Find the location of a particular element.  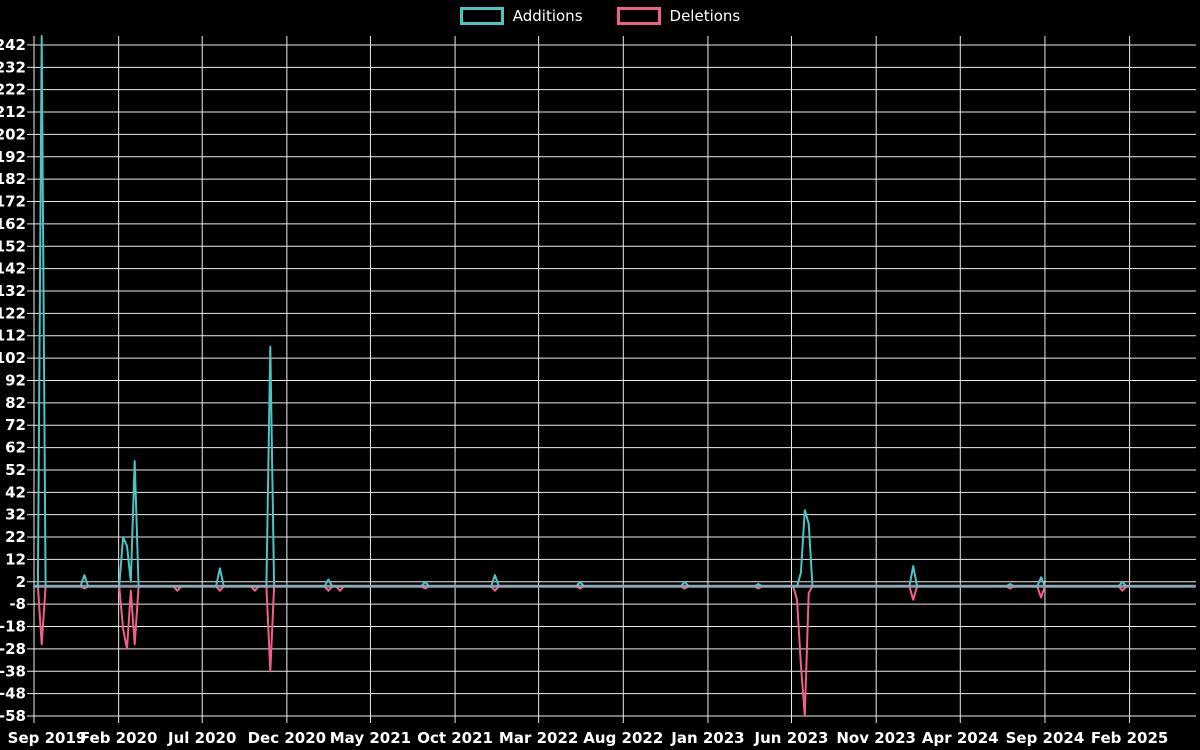

y-tick-label: 102 is located at coordinates (13, 358).